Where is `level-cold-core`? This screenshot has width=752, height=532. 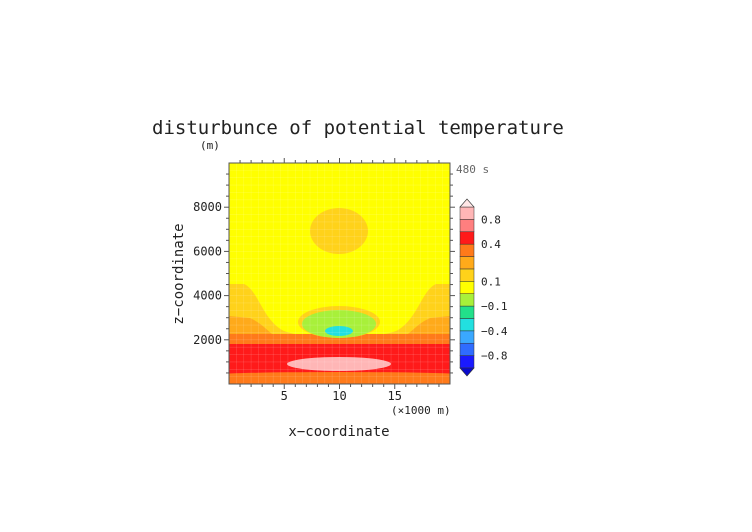 level-cold-core is located at coordinates (339, 331).